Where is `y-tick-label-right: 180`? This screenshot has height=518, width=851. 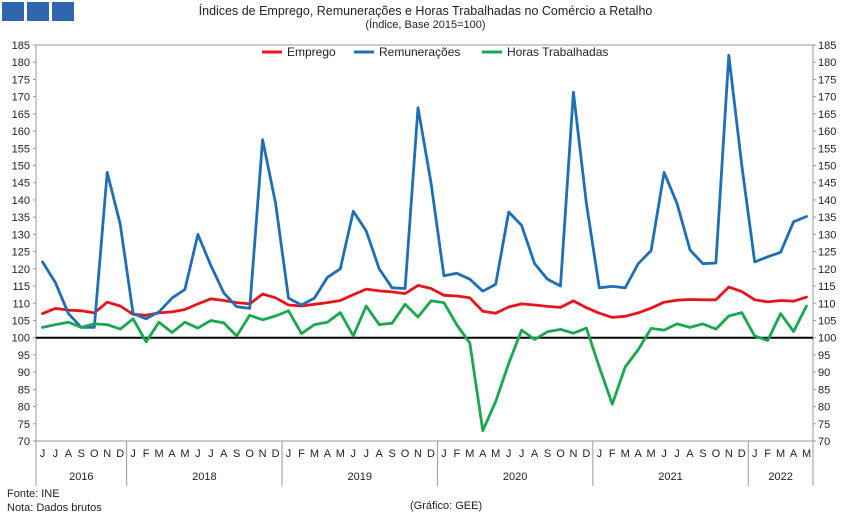
y-tick-label-right: 180 is located at coordinates (827, 63).